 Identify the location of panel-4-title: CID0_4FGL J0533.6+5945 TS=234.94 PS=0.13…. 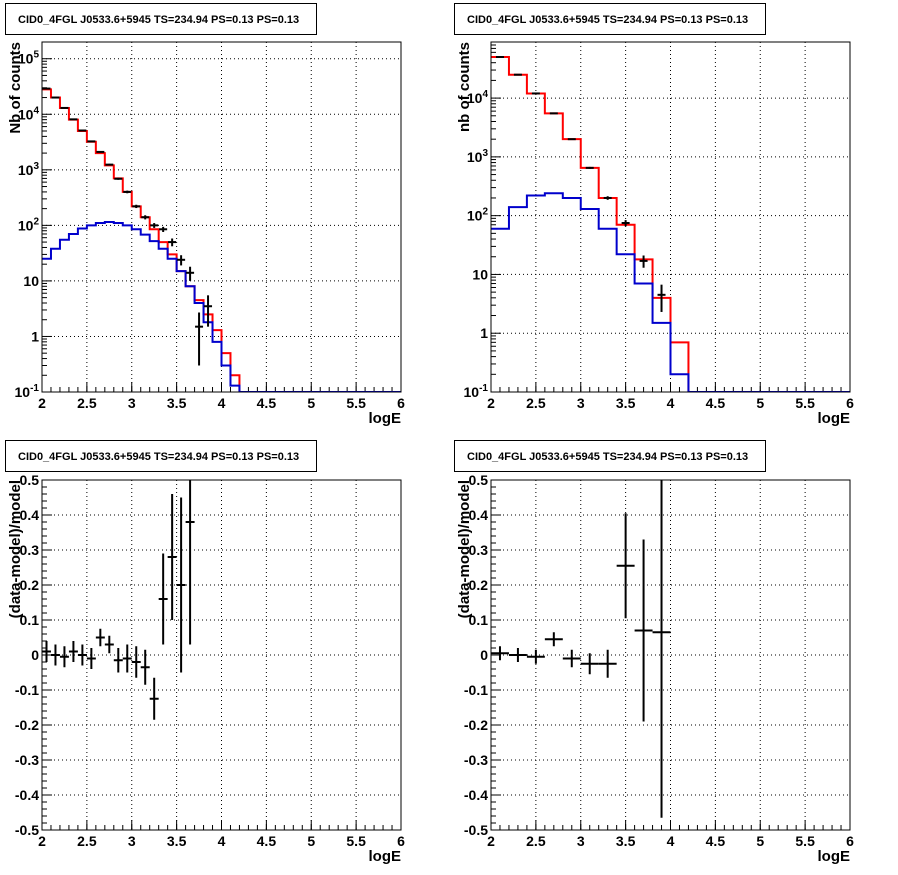
(610, 456).